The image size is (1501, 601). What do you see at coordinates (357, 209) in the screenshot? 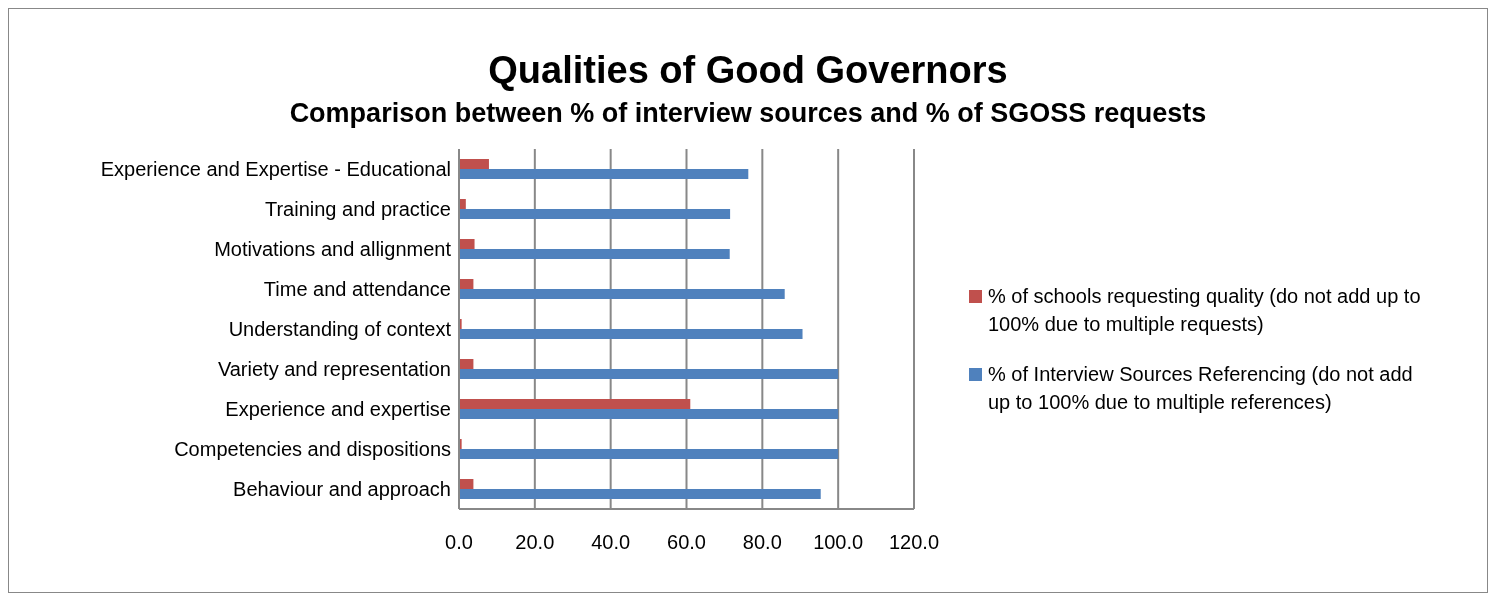
I see `y-tick-label: Training and practice` at bounding box center [357, 209].